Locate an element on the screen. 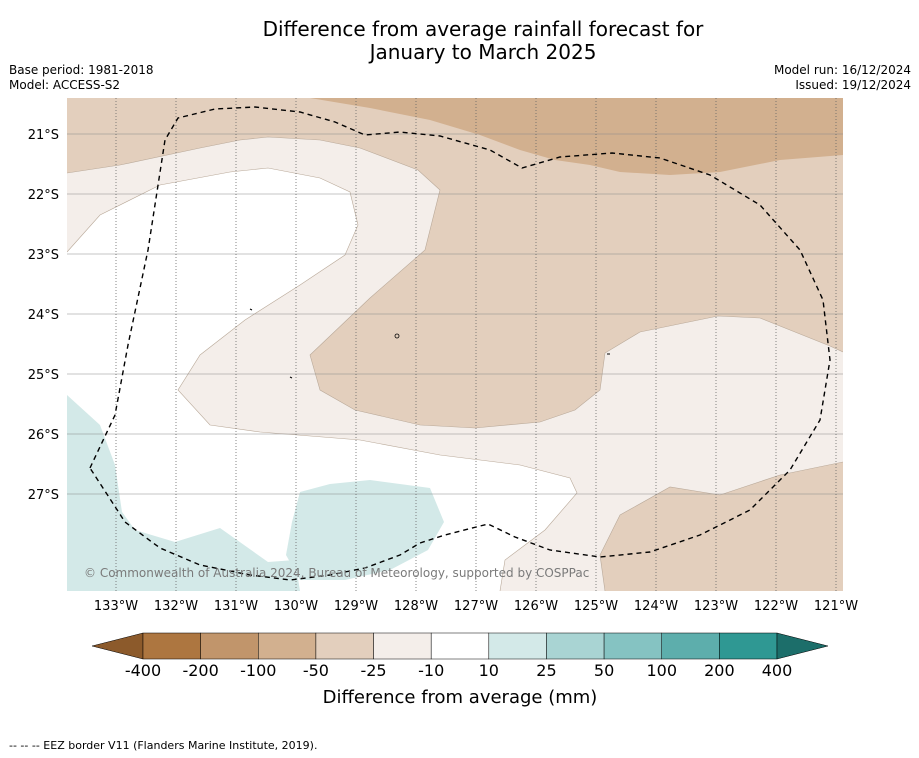 Image resolution: width=919 pixels, height=758 pixels. model-name: Model: ACCESS-S2 is located at coordinates (65, 85).